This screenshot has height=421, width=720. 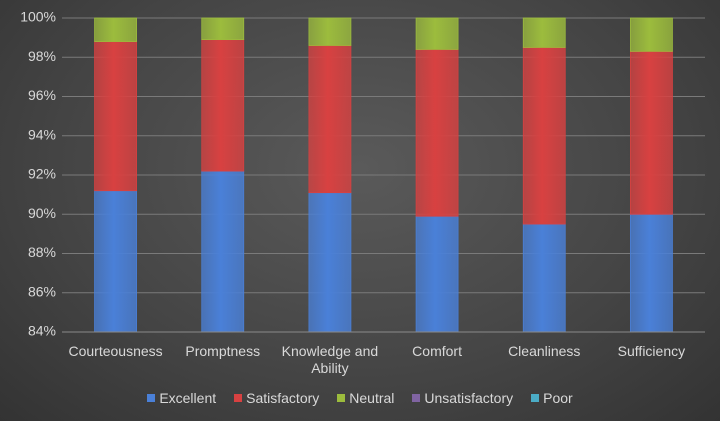 What do you see at coordinates (544, 351) in the screenshot?
I see `x-tick-label: Cleanliness` at bounding box center [544, 351].